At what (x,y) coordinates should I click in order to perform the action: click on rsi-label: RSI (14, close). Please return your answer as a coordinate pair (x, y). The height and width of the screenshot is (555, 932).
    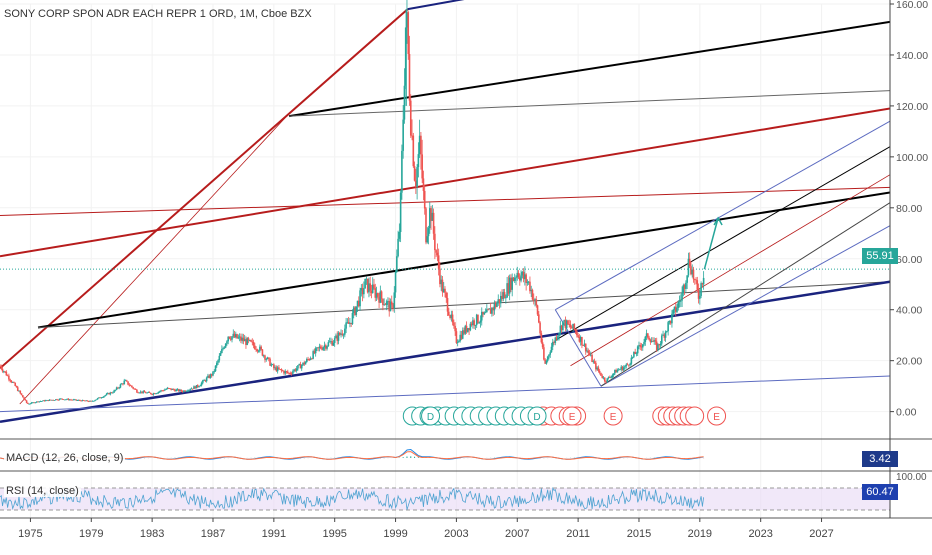
    Looking at the image, I should click on (42, 491).